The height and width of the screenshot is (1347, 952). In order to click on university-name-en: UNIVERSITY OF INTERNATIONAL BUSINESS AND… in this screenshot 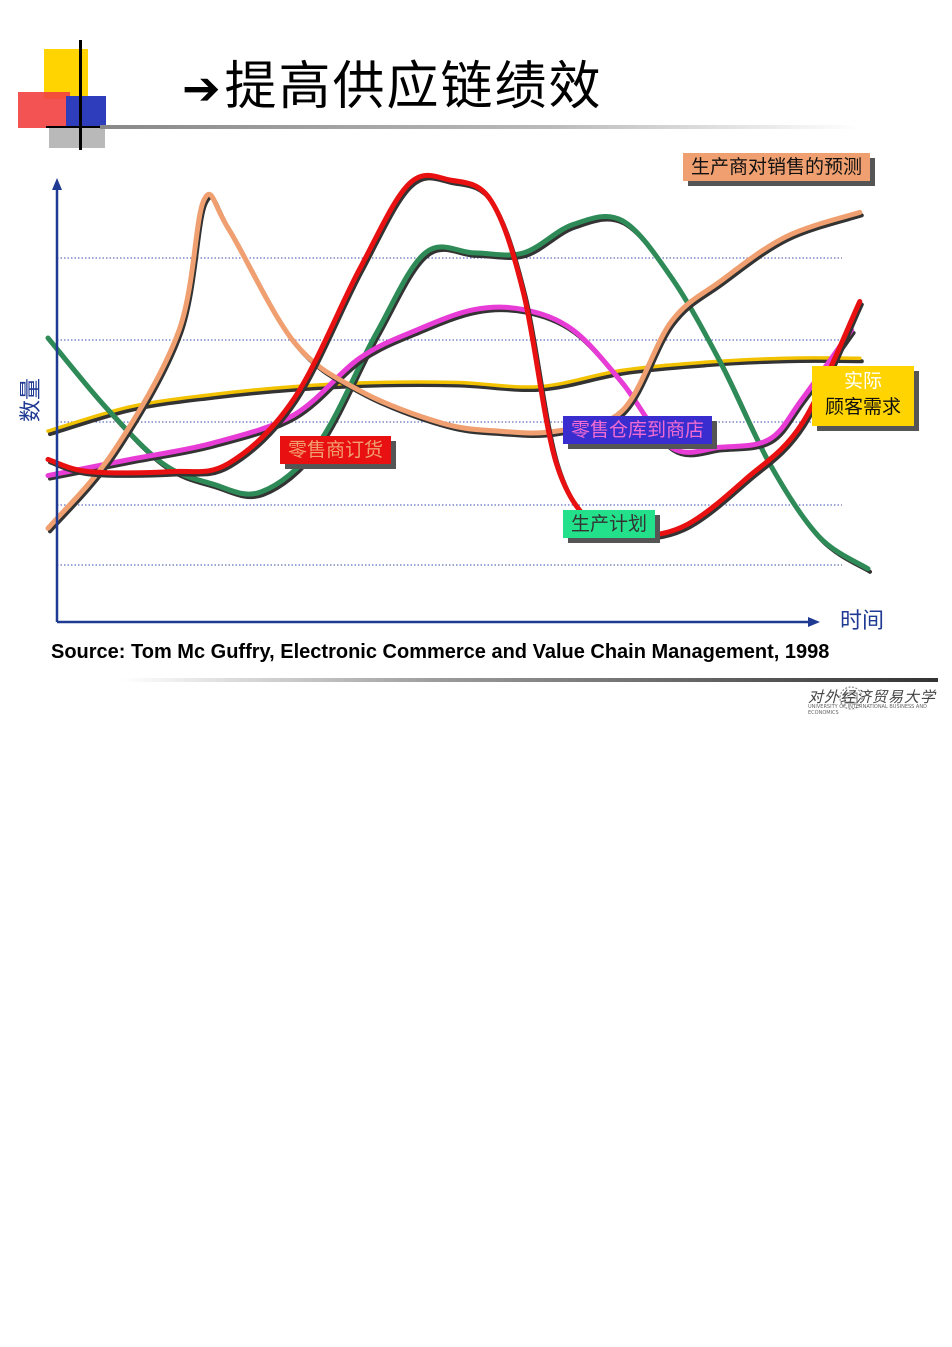, I will do `click(867, 710)`.